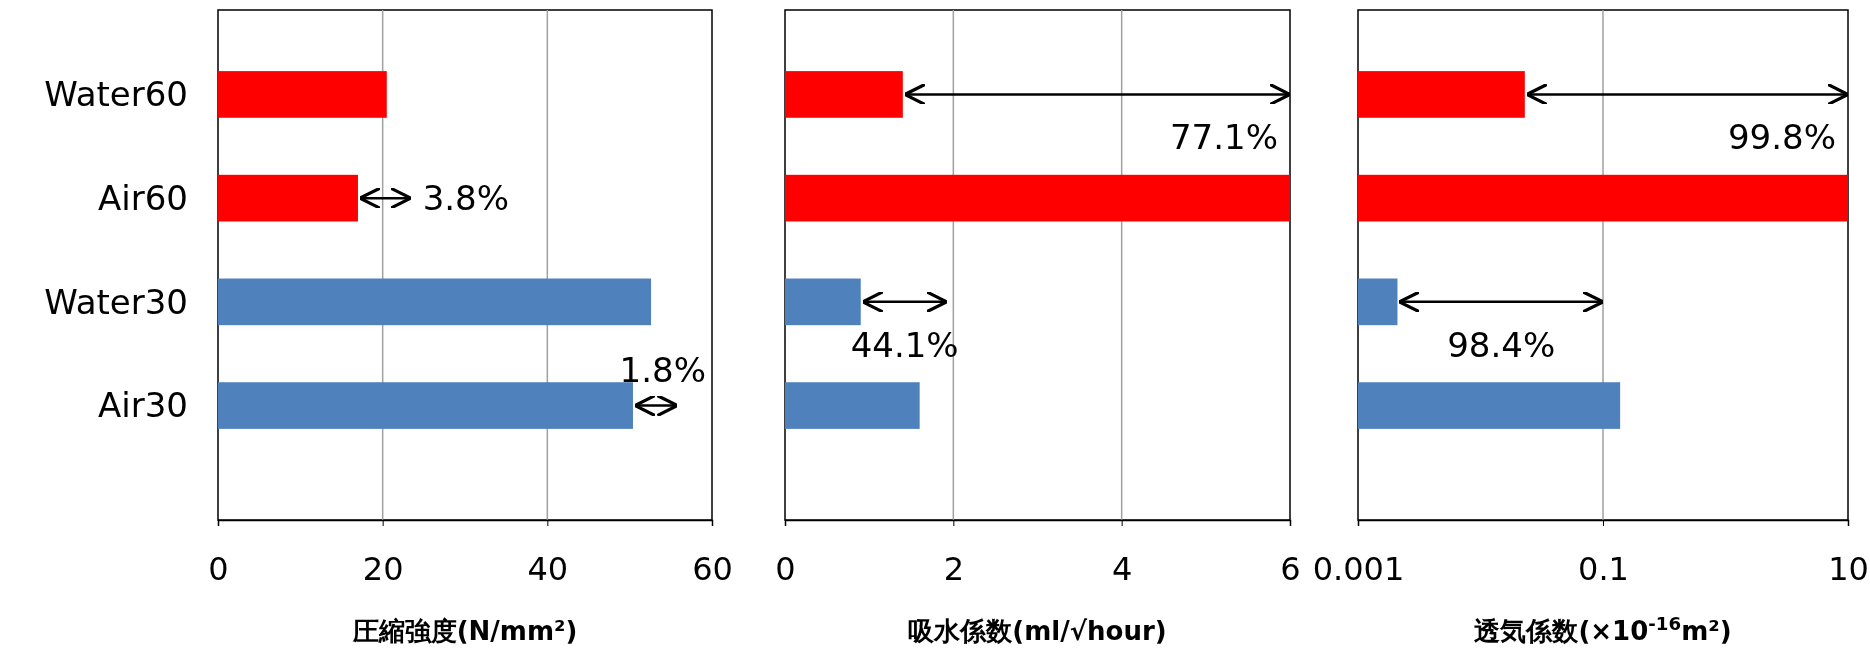 This screenshot has width=1870, height=661. I want to click on x-tick-label: 20, so click(383, 569).